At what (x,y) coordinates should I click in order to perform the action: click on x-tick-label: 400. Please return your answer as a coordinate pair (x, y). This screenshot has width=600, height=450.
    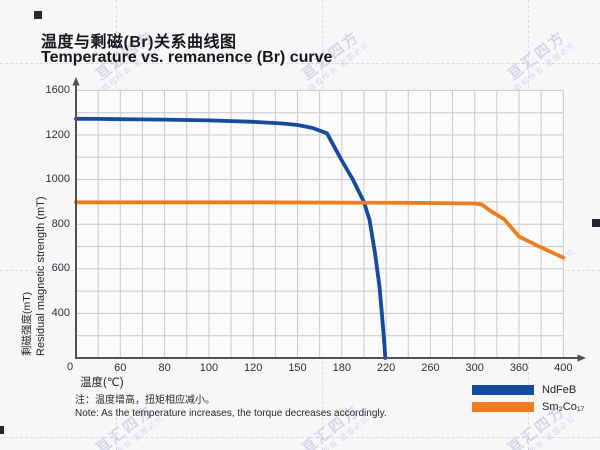
    Looking at the image, I should click on (563, 368).